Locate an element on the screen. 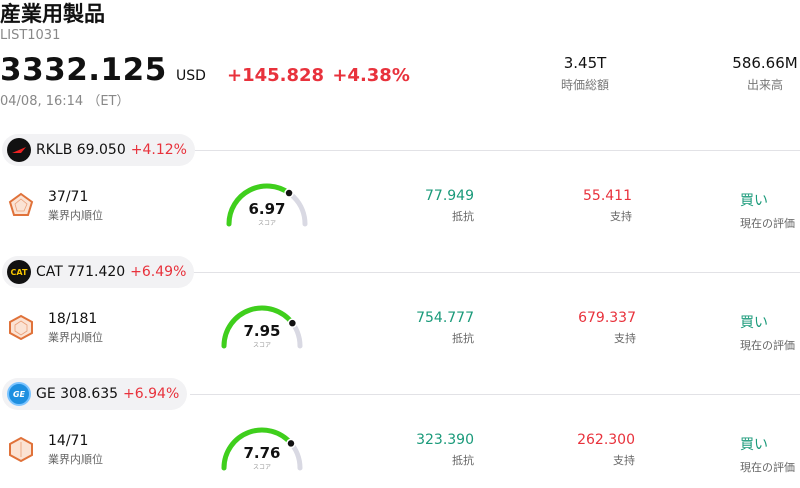 This screenshot has width=800, height=488. resistance-block: 754.777 抵抗 is located at coordinates (439, 328).